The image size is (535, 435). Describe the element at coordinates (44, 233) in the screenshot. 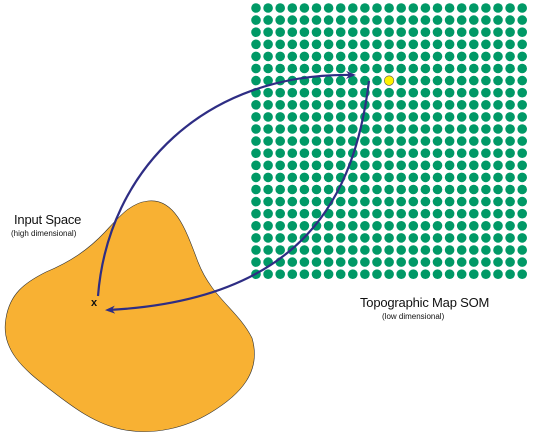

I see `input-space-subtitle: (high dimensional)` at that location.